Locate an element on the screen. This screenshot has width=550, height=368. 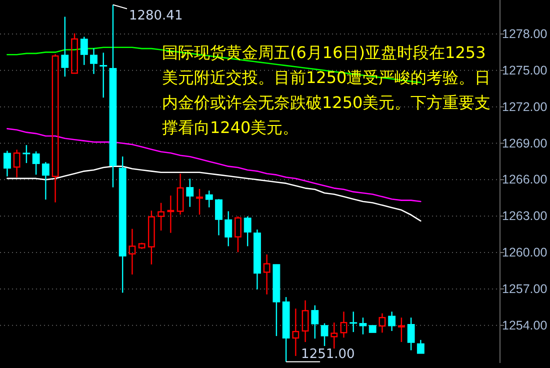
line-series is located at coordinates (214, 194).